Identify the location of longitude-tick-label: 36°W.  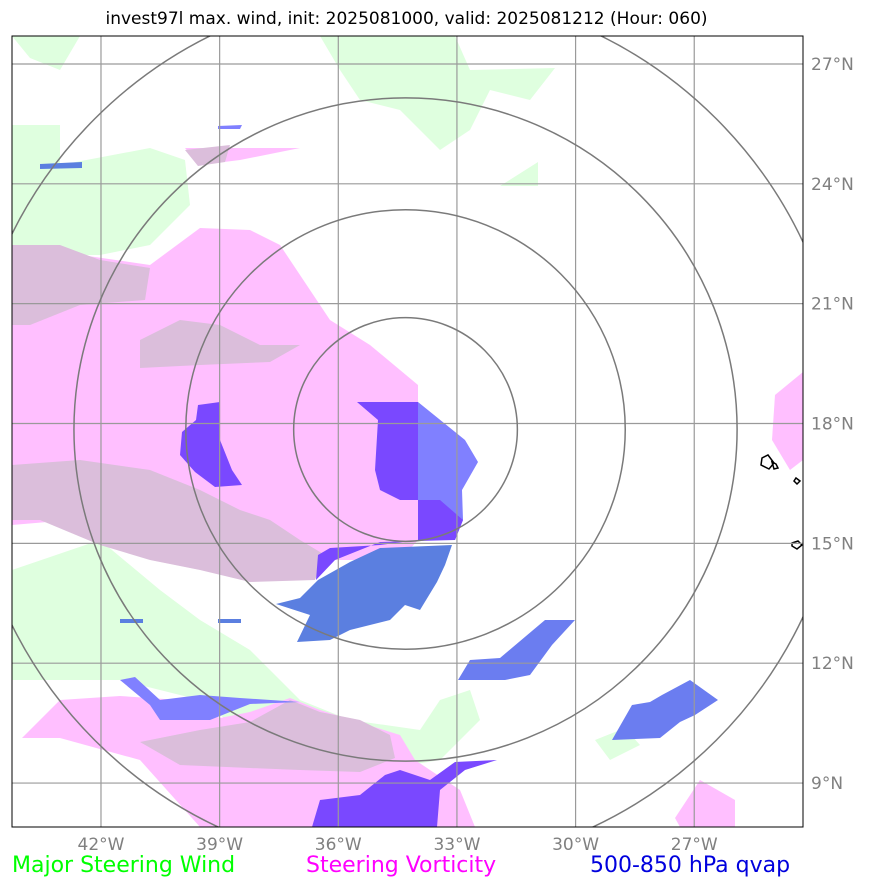
(338, 845).